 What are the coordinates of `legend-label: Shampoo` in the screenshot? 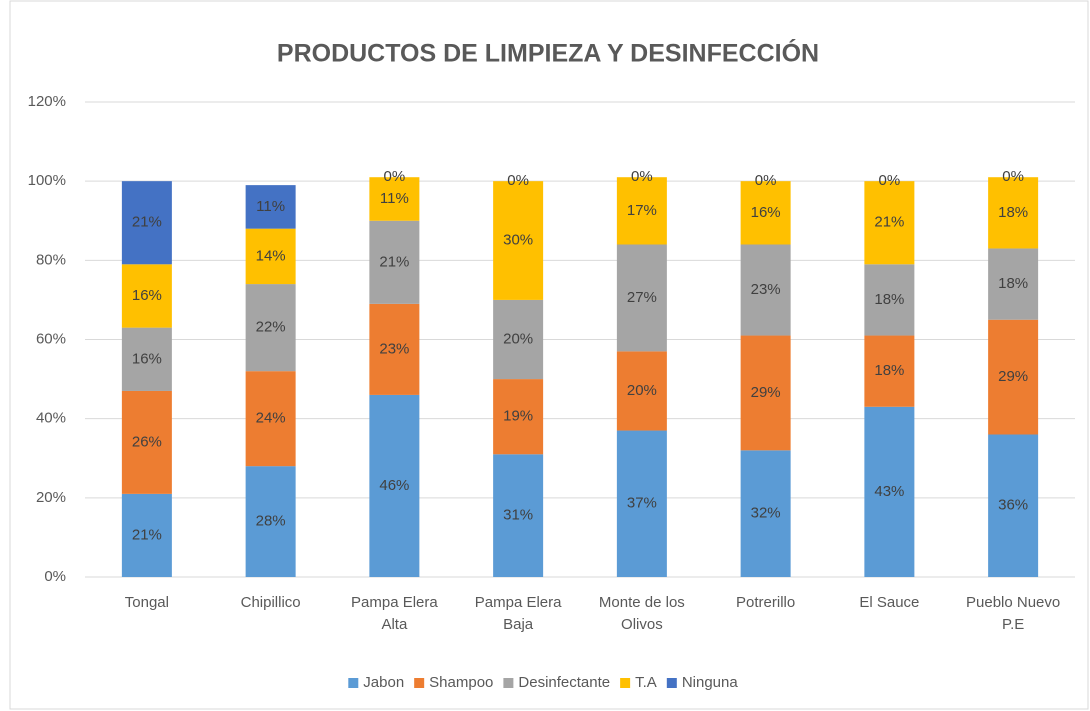 It's located at (461, 682).